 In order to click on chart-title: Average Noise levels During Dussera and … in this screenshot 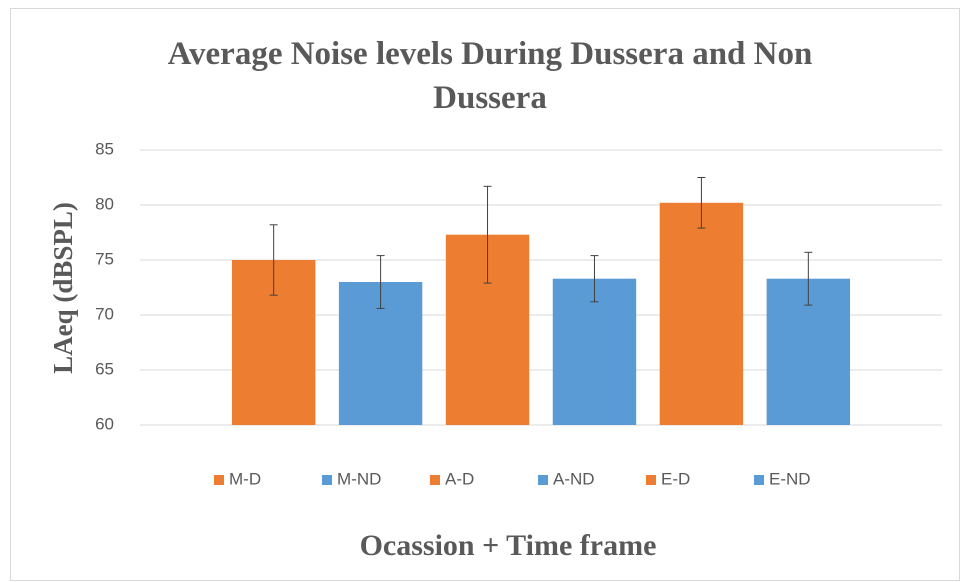, I will do `click(490, 76)`.